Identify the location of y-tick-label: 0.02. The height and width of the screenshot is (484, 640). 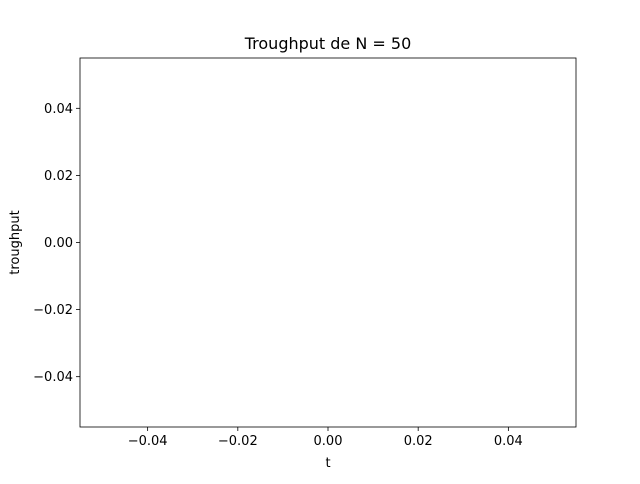
(58, 176).